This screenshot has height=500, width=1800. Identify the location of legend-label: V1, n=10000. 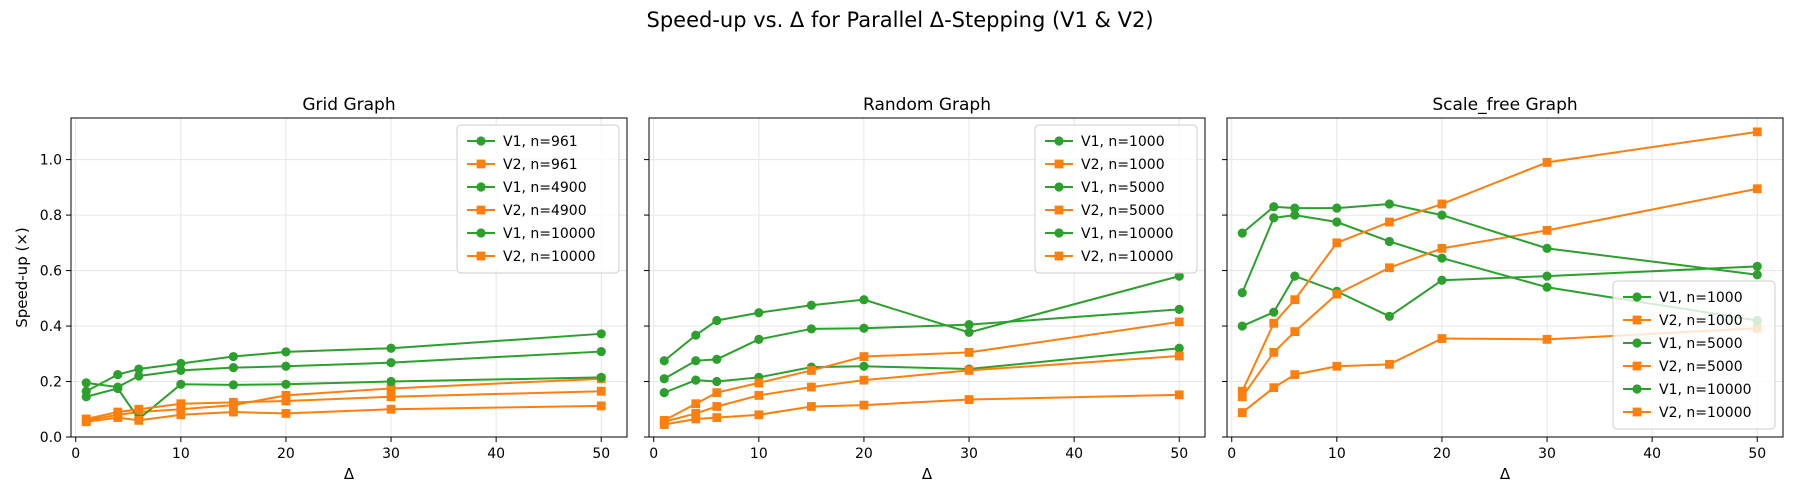
(1127, 234).